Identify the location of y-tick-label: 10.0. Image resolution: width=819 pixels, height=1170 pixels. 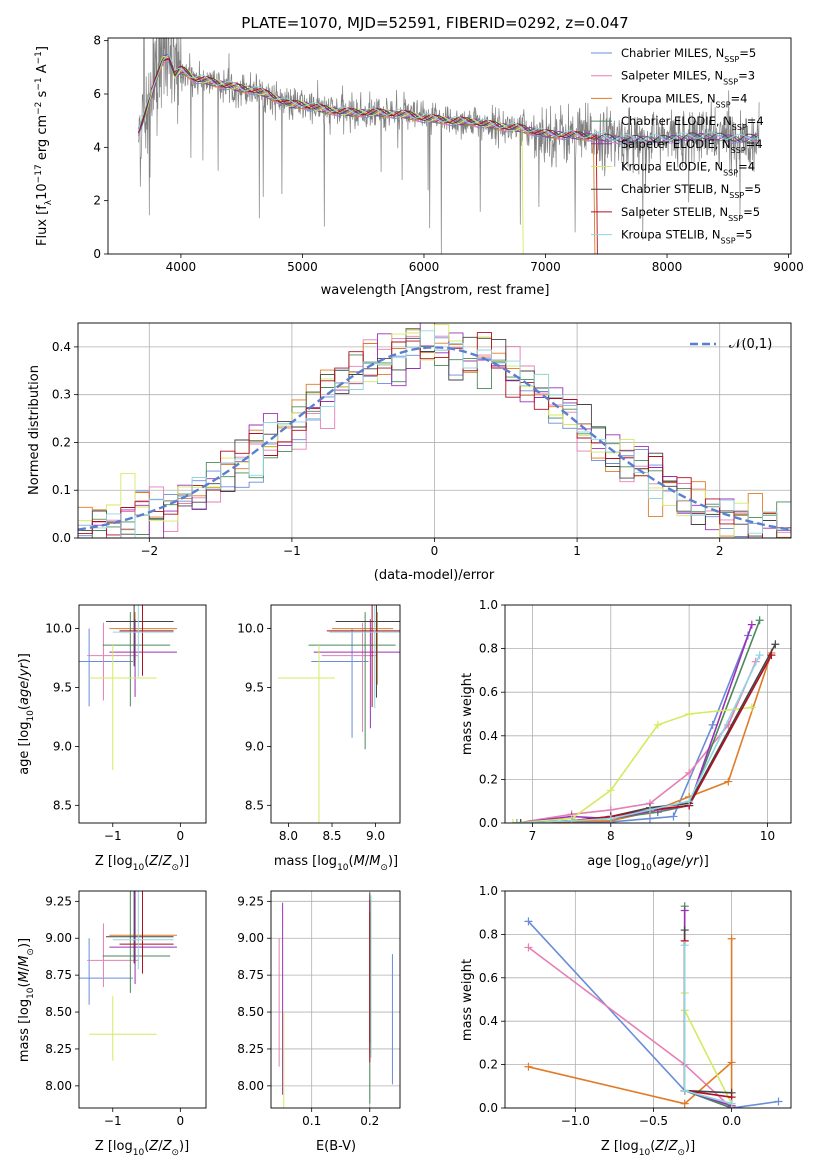
(58, 629).